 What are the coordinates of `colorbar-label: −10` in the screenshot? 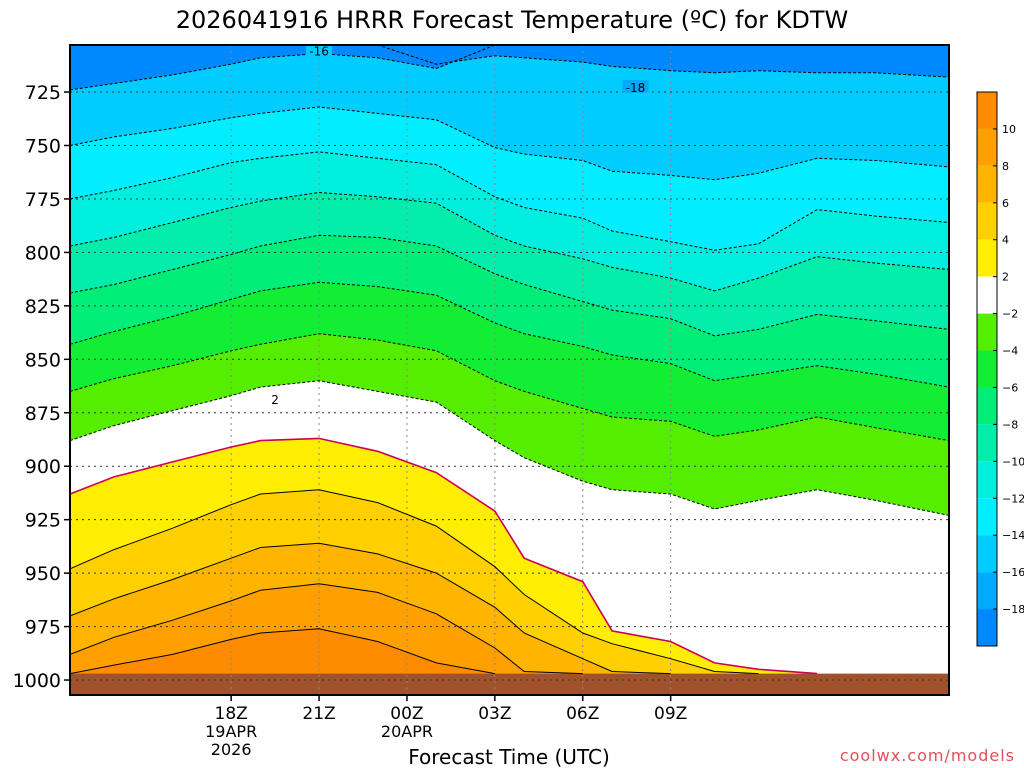 It's located at (1013, 461).